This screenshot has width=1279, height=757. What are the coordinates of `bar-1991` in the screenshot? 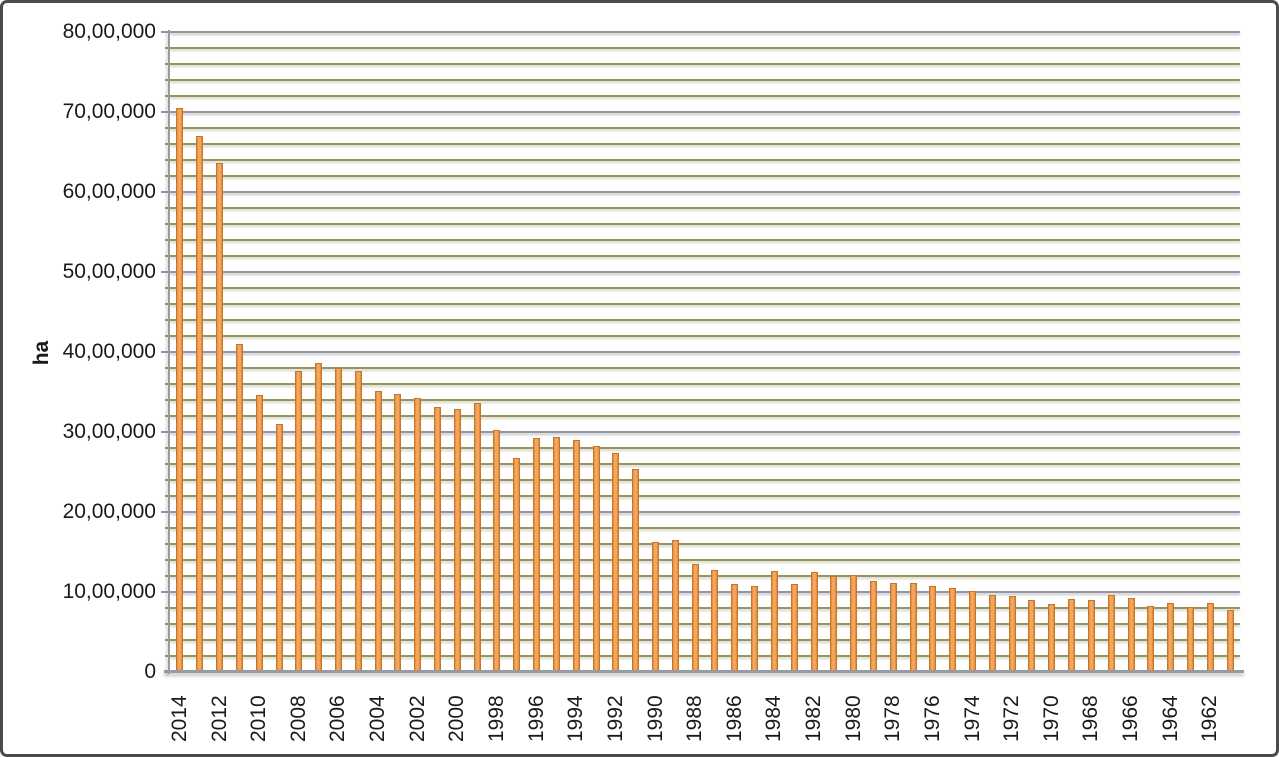 It's located at (636, 569).